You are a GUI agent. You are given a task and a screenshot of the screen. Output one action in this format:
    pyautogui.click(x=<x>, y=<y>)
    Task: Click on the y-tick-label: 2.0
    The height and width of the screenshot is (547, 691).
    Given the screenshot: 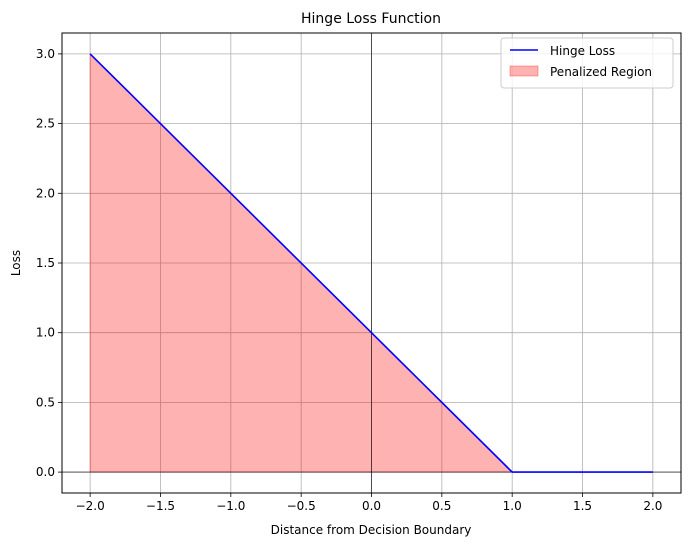 What is the action you would take?
    pyautogui.click(x=45, y=193)
    